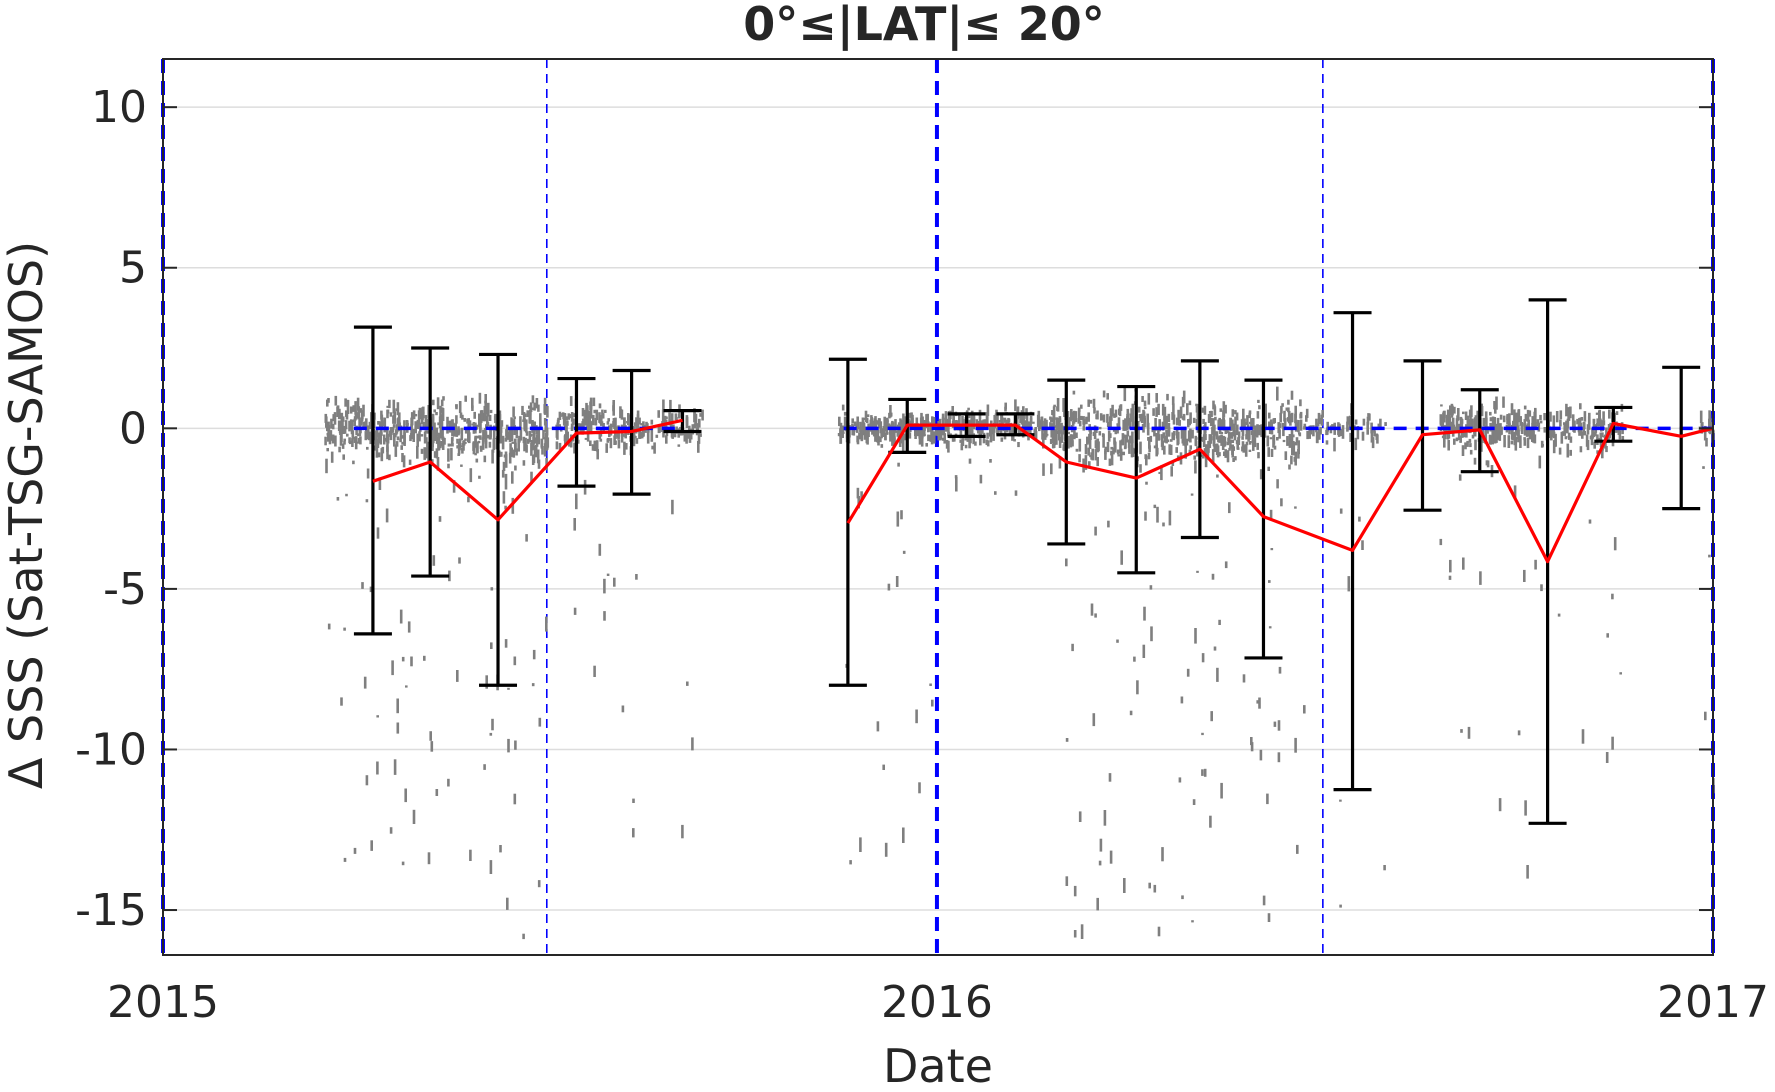 The height and width of the screenshot is (1092, 1775). I want to click on x-tick-label: 2017, so click(1713, 1002).